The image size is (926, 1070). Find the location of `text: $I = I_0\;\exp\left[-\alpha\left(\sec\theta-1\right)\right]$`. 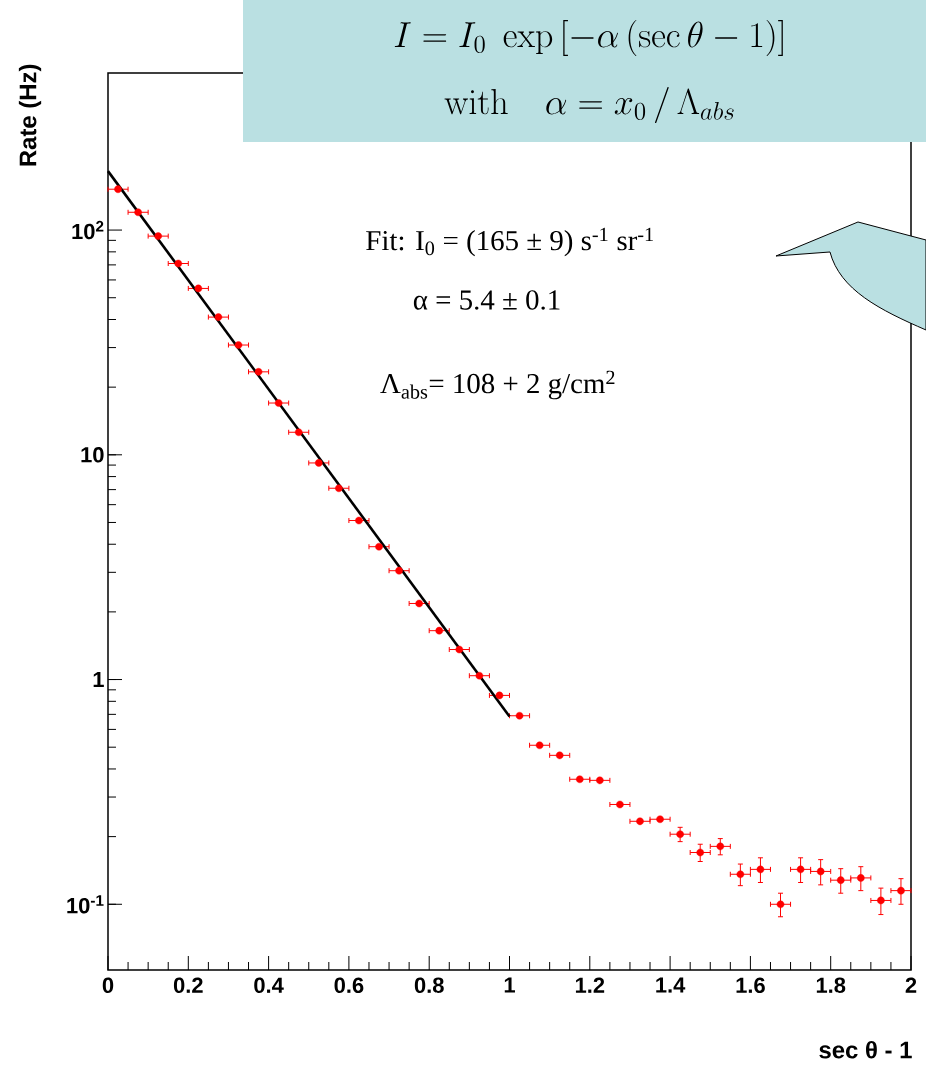

text: $I = I_0\;\exp\left[-\alpha\left(\sec\theta-1\right)\right]$ is located at coordinates (588, 38).